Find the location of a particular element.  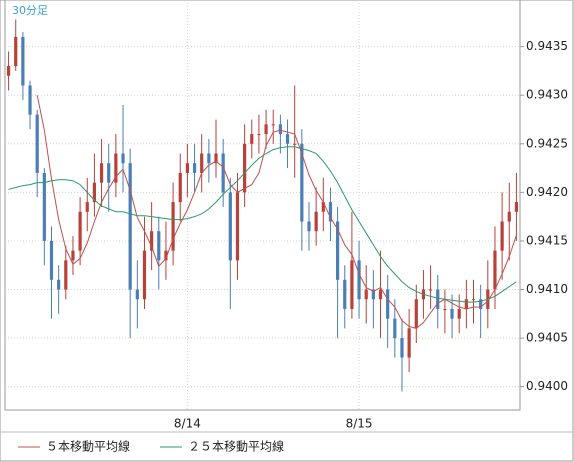

chart-title: 30分足 is located at coordinates (30, 10).